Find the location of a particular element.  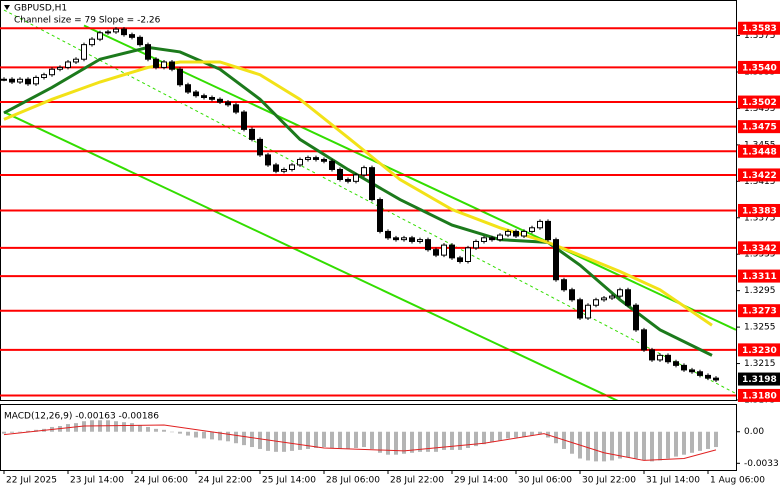

macd-tick-label: 0.00 is located at coordinates (754, 432).